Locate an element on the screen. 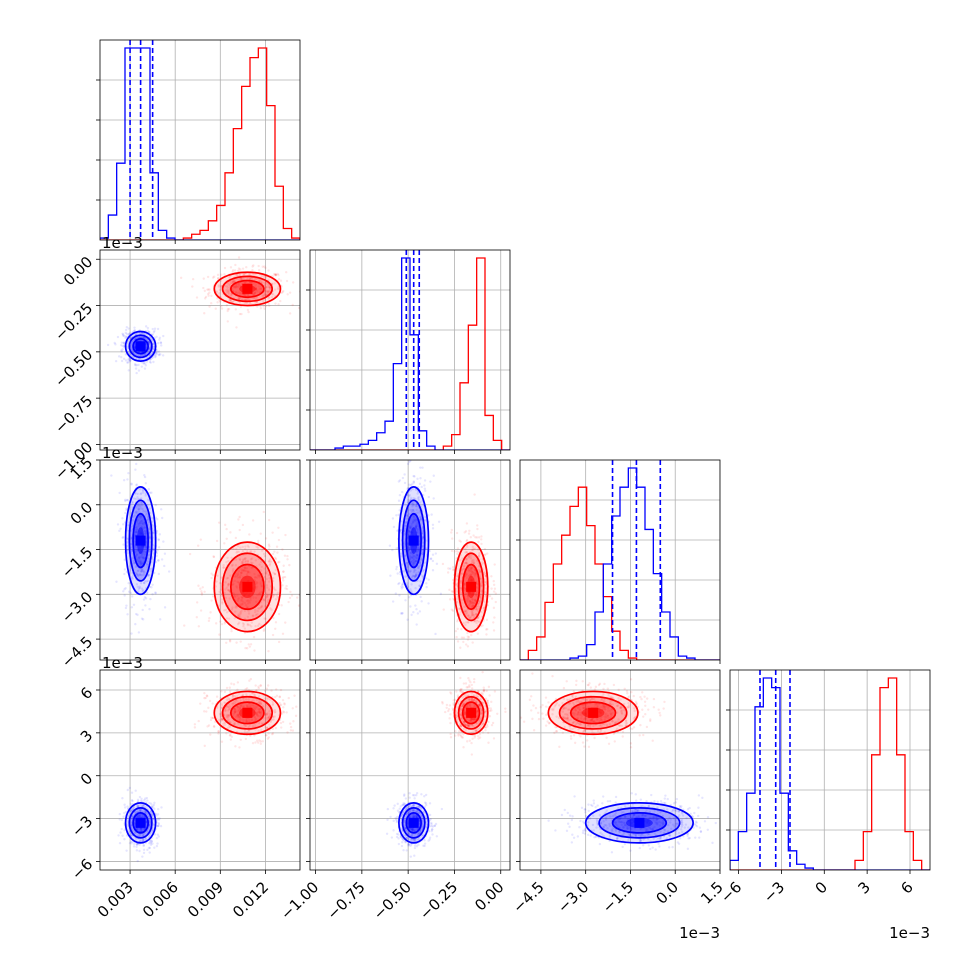 This screenshot has height=970, width=970. x-tick-label: 0.009 is located at coordinates (205, 899).